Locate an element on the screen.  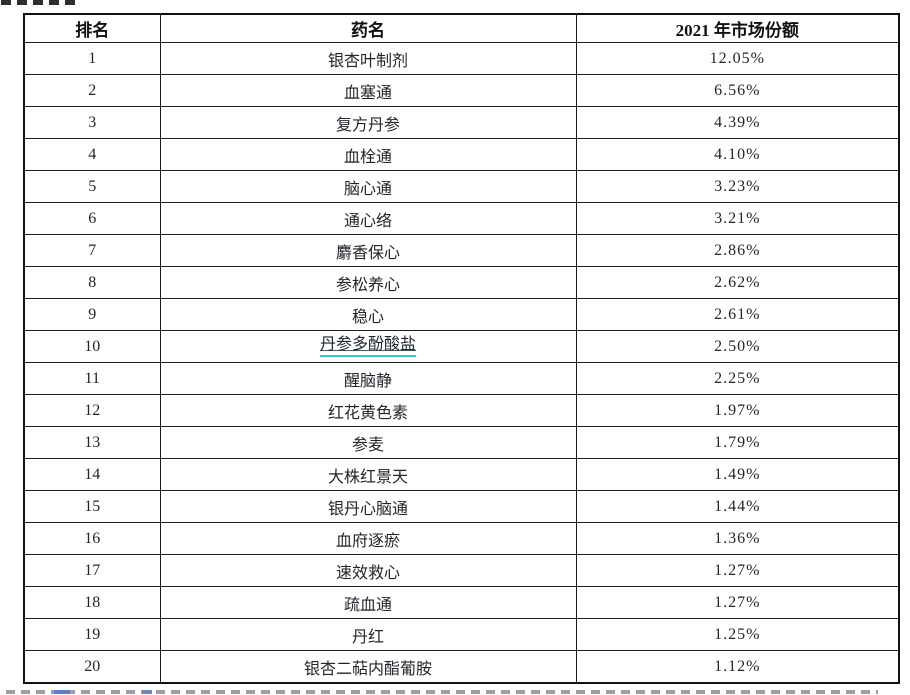
share-cell: 6.56% is located at coordinates (737, 90).